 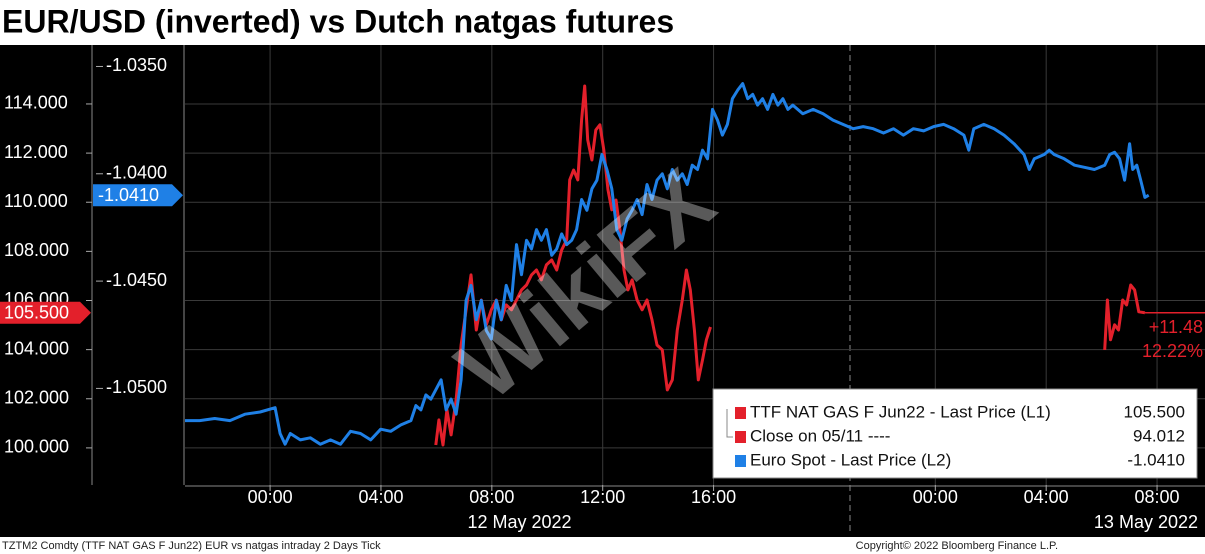 What do you see at coordinates (36, 103) in the screenshot?
I see `y-tick-label: 114.000` at bounding box center [36, 103].